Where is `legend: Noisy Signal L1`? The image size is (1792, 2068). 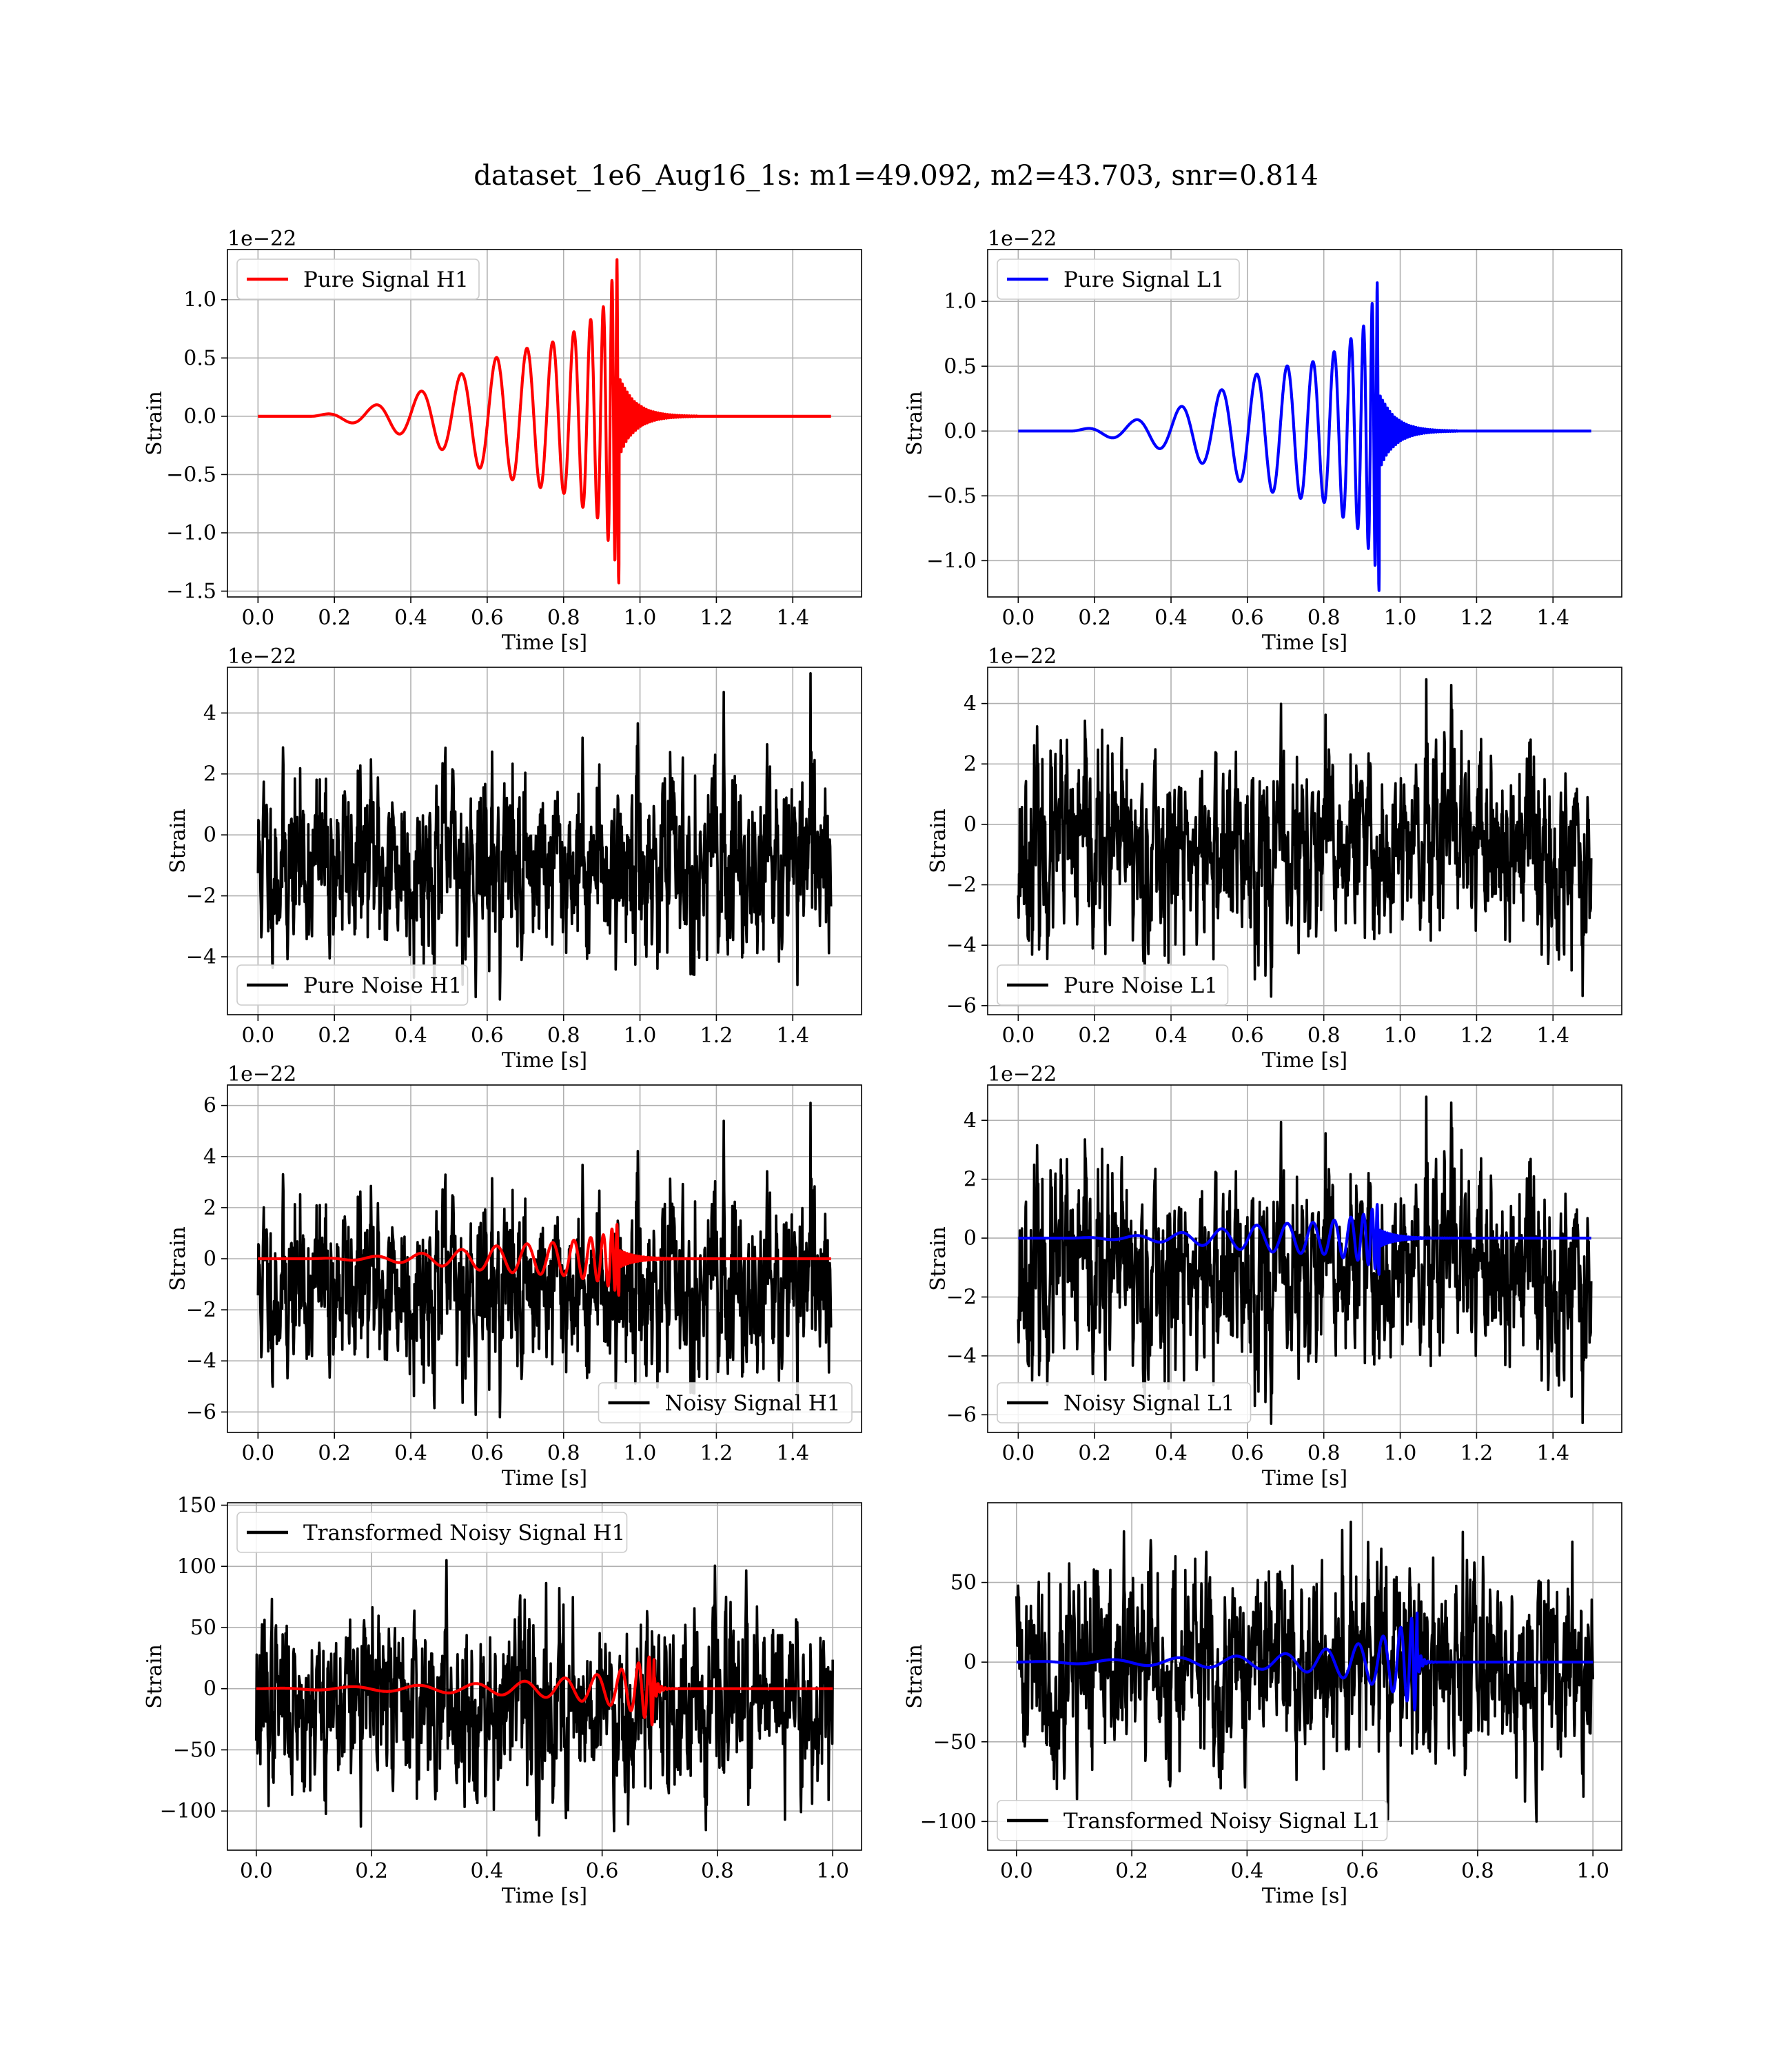
legend: Noisy Signal L1 is located at coordinates (1124, 1402).